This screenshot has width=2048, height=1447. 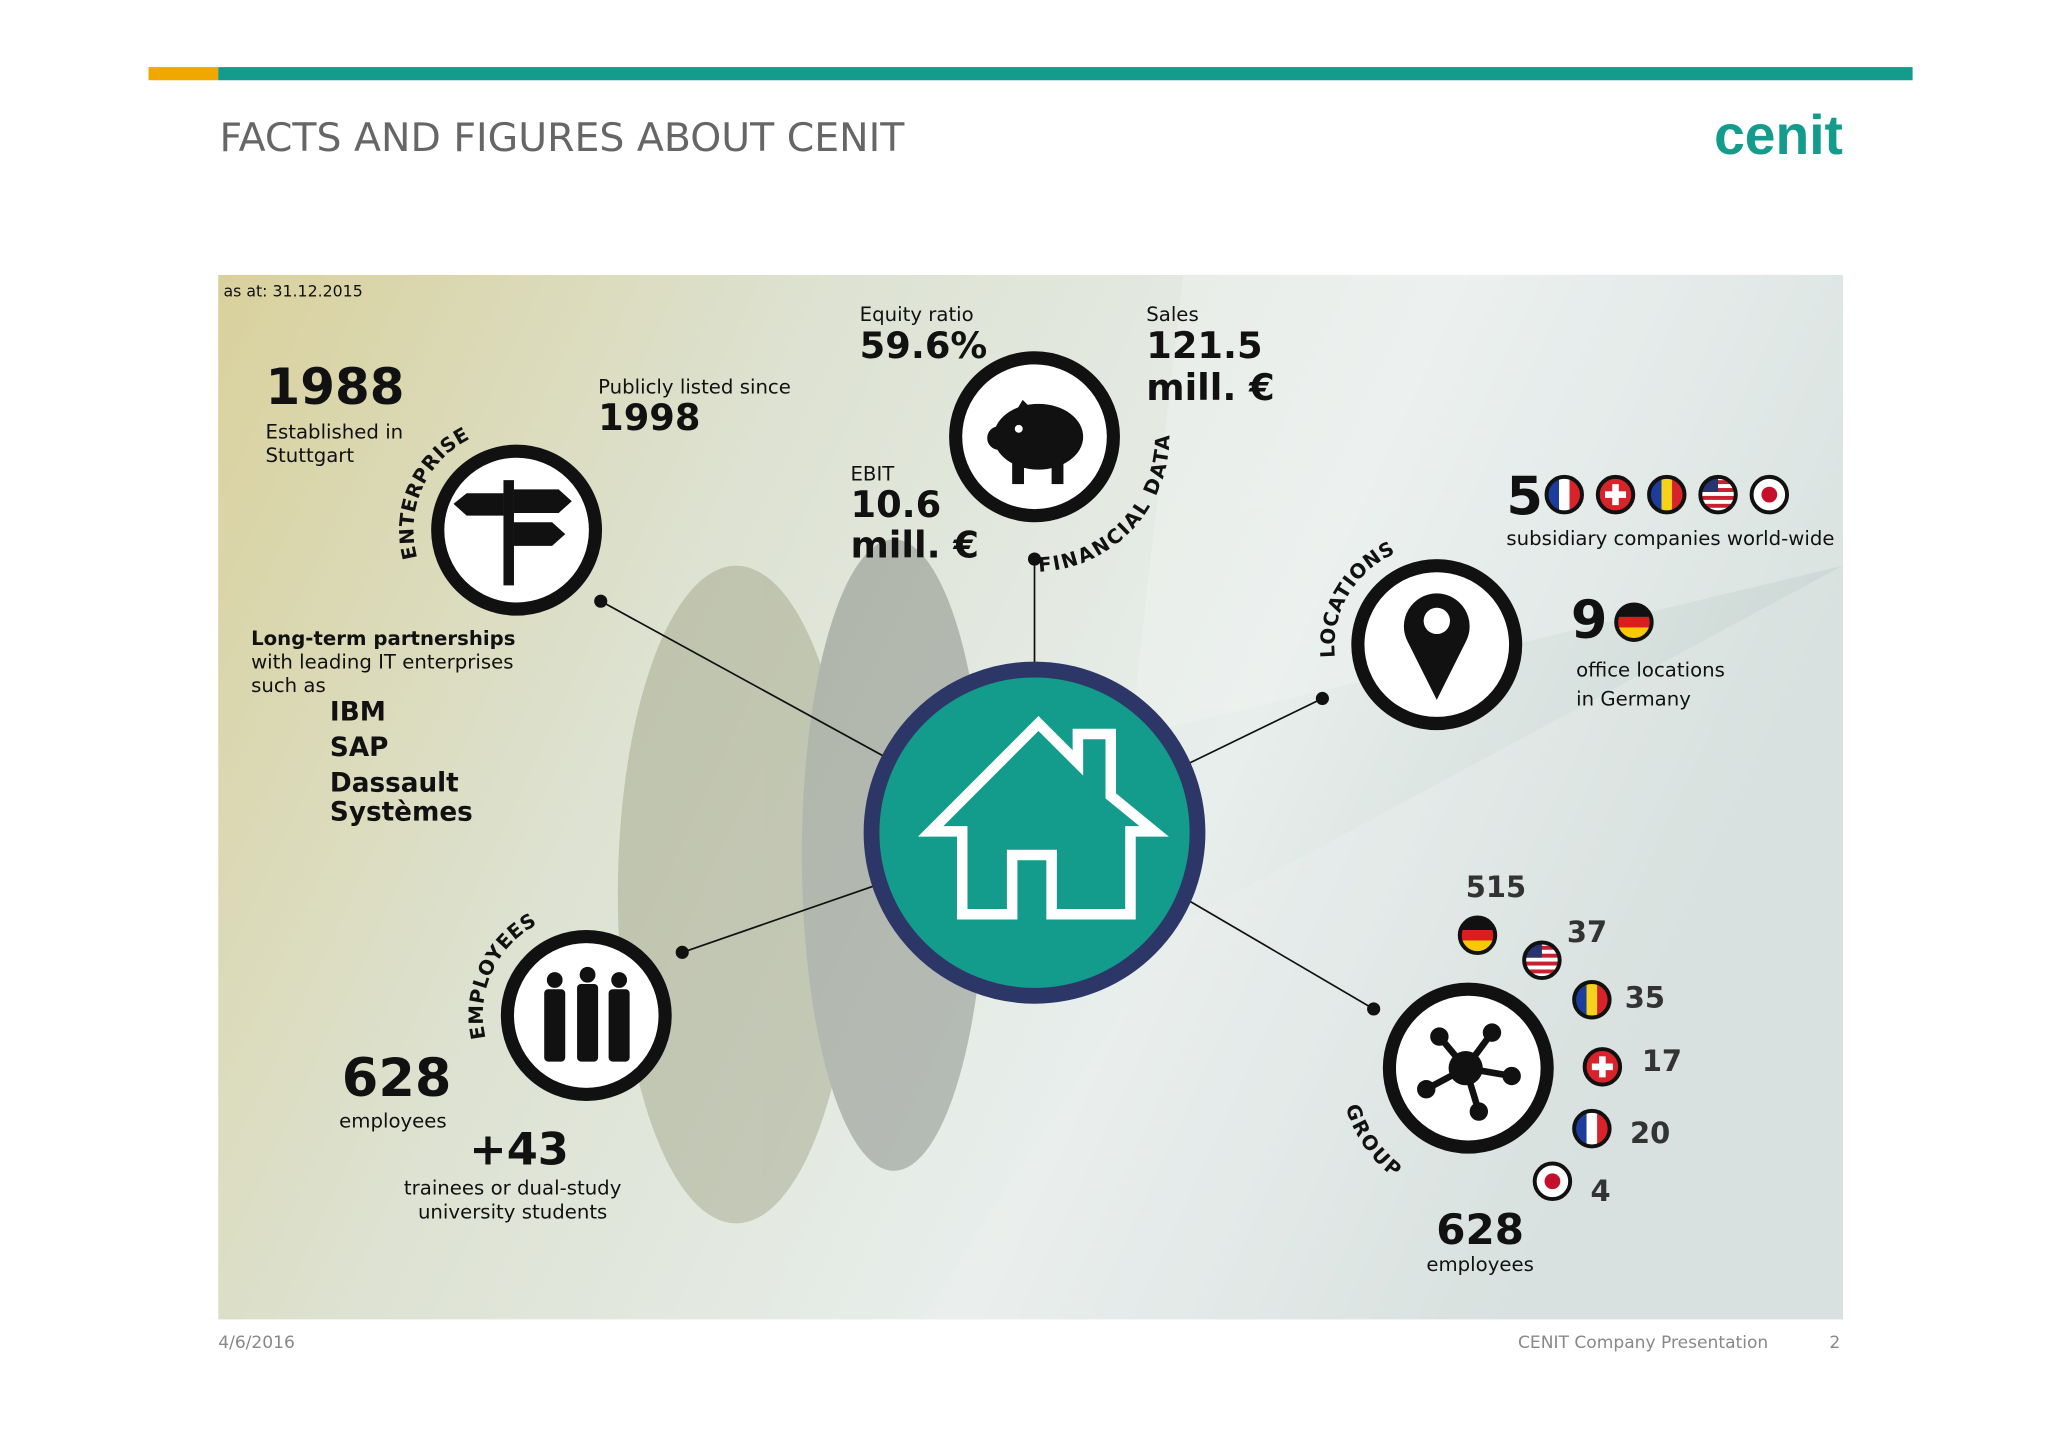 I want to click on subsidiaries-text: subsidiary companies world-wide, so click(x=1670, y=538).